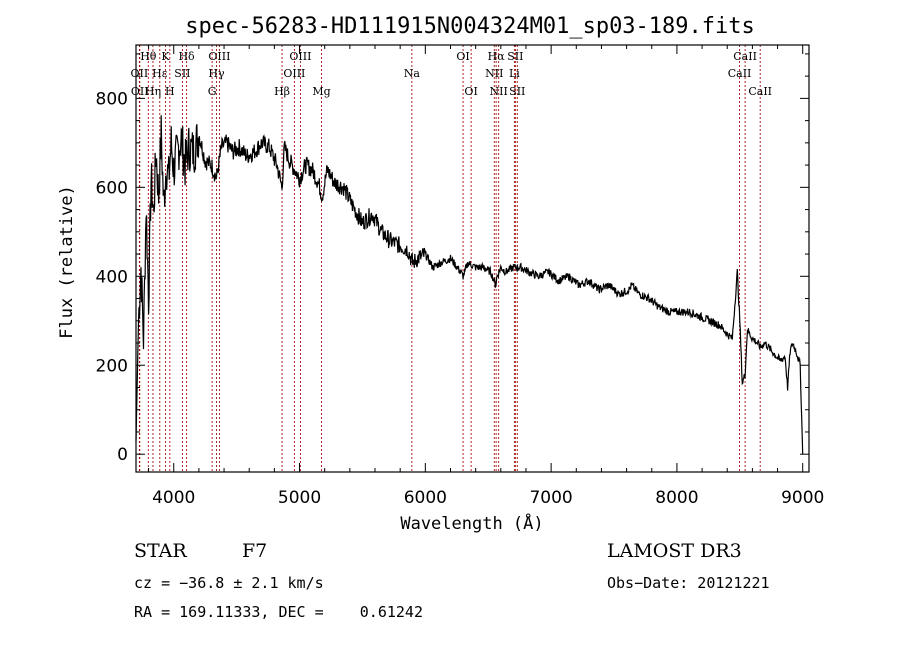  What do you see at coordinates (153, 91) in the screenshot?
I see `spectral-line-label: Hη` at bounding box center [153, 91].